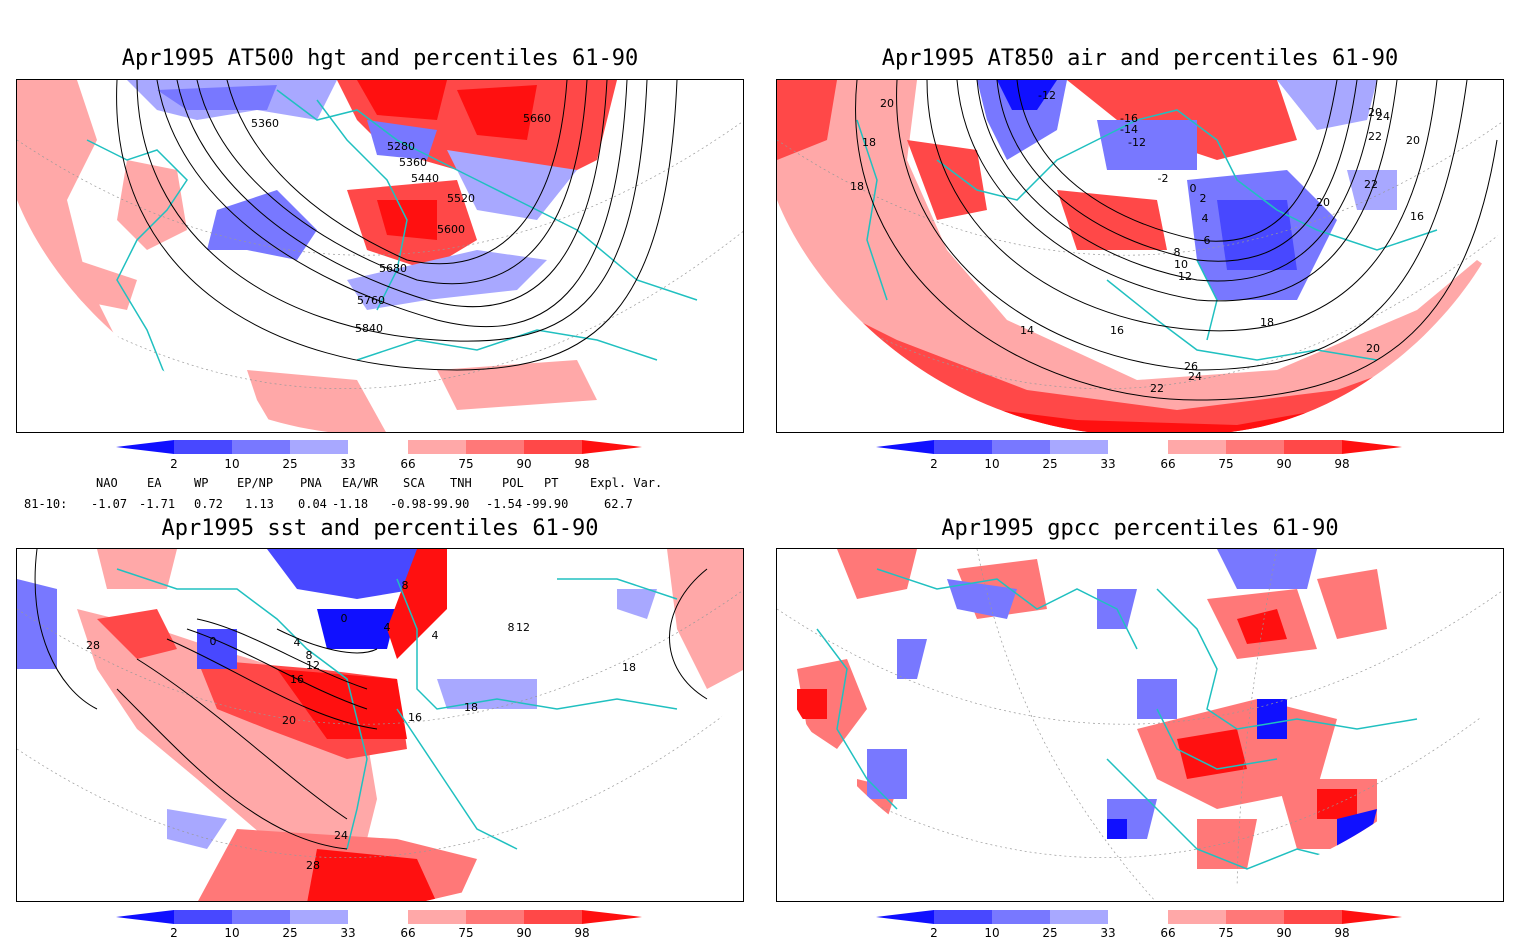 The width and height of the screenshot is (1520, 944). I want to click on index-value: 1.13, so click(259, 504).